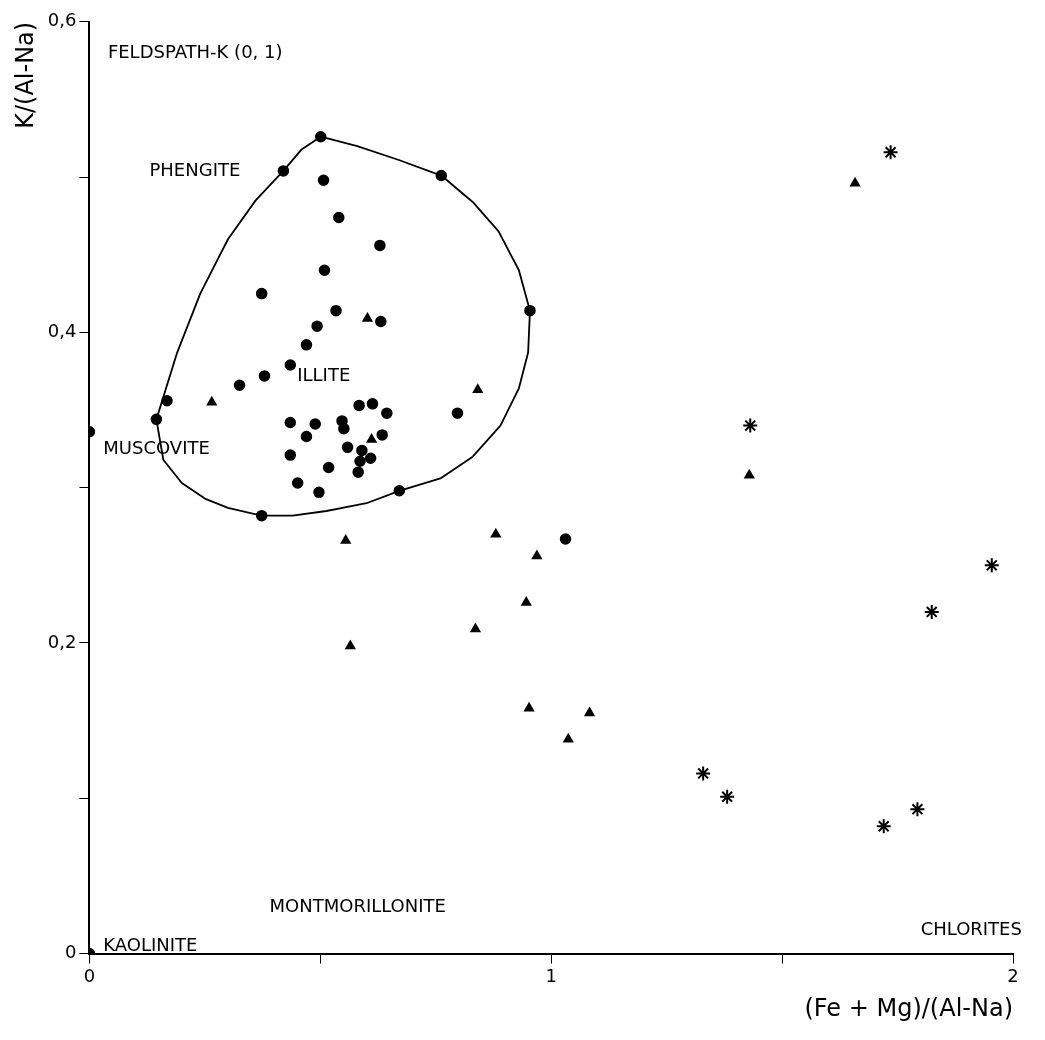  What do you see at coordinates (62, 641) in the screenshot?
I see `y-tick-label: 0,2` at bounding box center [62, 641].